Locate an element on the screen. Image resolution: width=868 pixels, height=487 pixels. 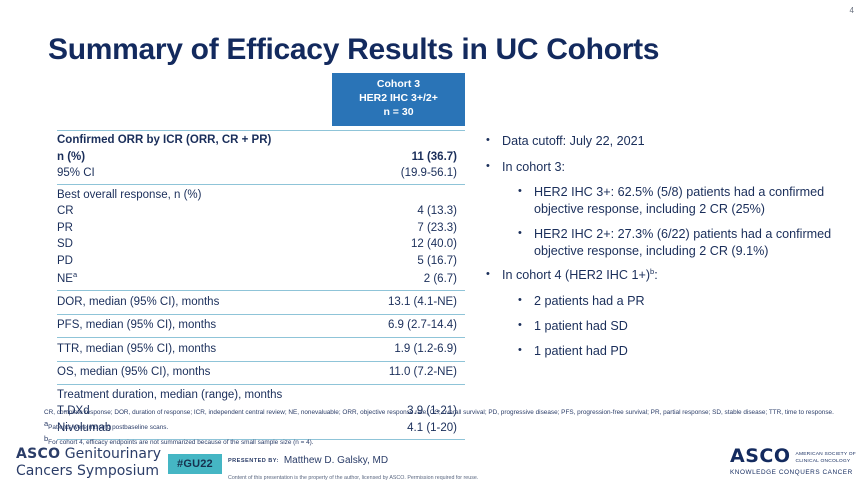
table-column-header: Cohort 3 HER2 IHC 3+/2+ n = 30 is located at coordinates (398, 99).